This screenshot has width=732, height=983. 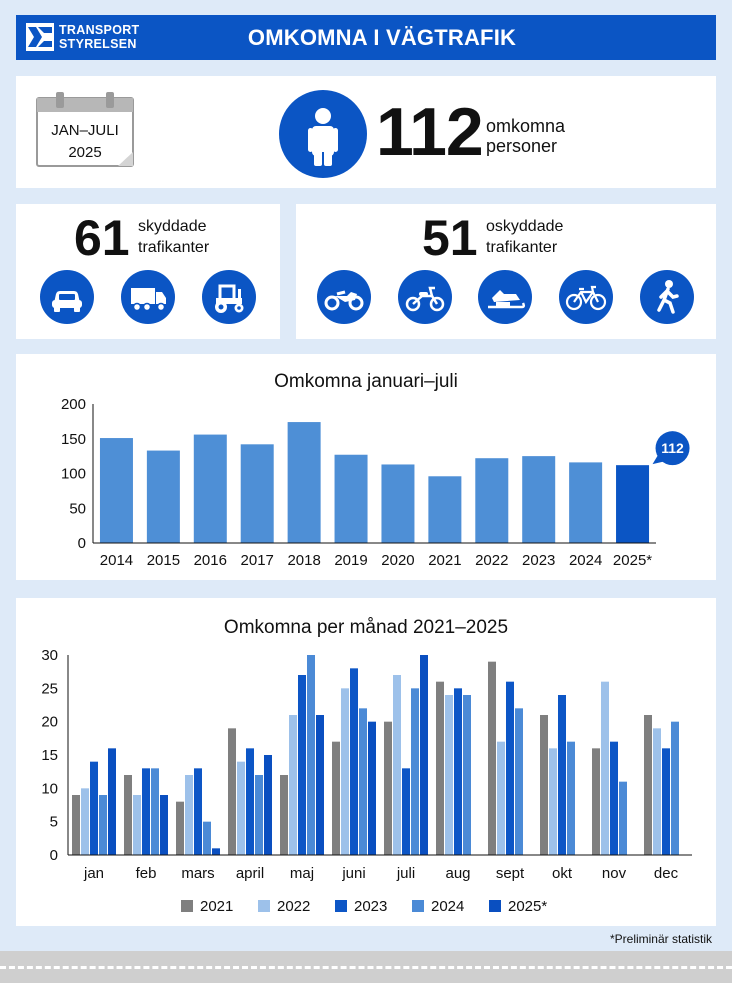 What do you see at coordinates (49, 688) in the screenshot?
I see `chart2-y-tick: 25` at bounding box center [49, 688].